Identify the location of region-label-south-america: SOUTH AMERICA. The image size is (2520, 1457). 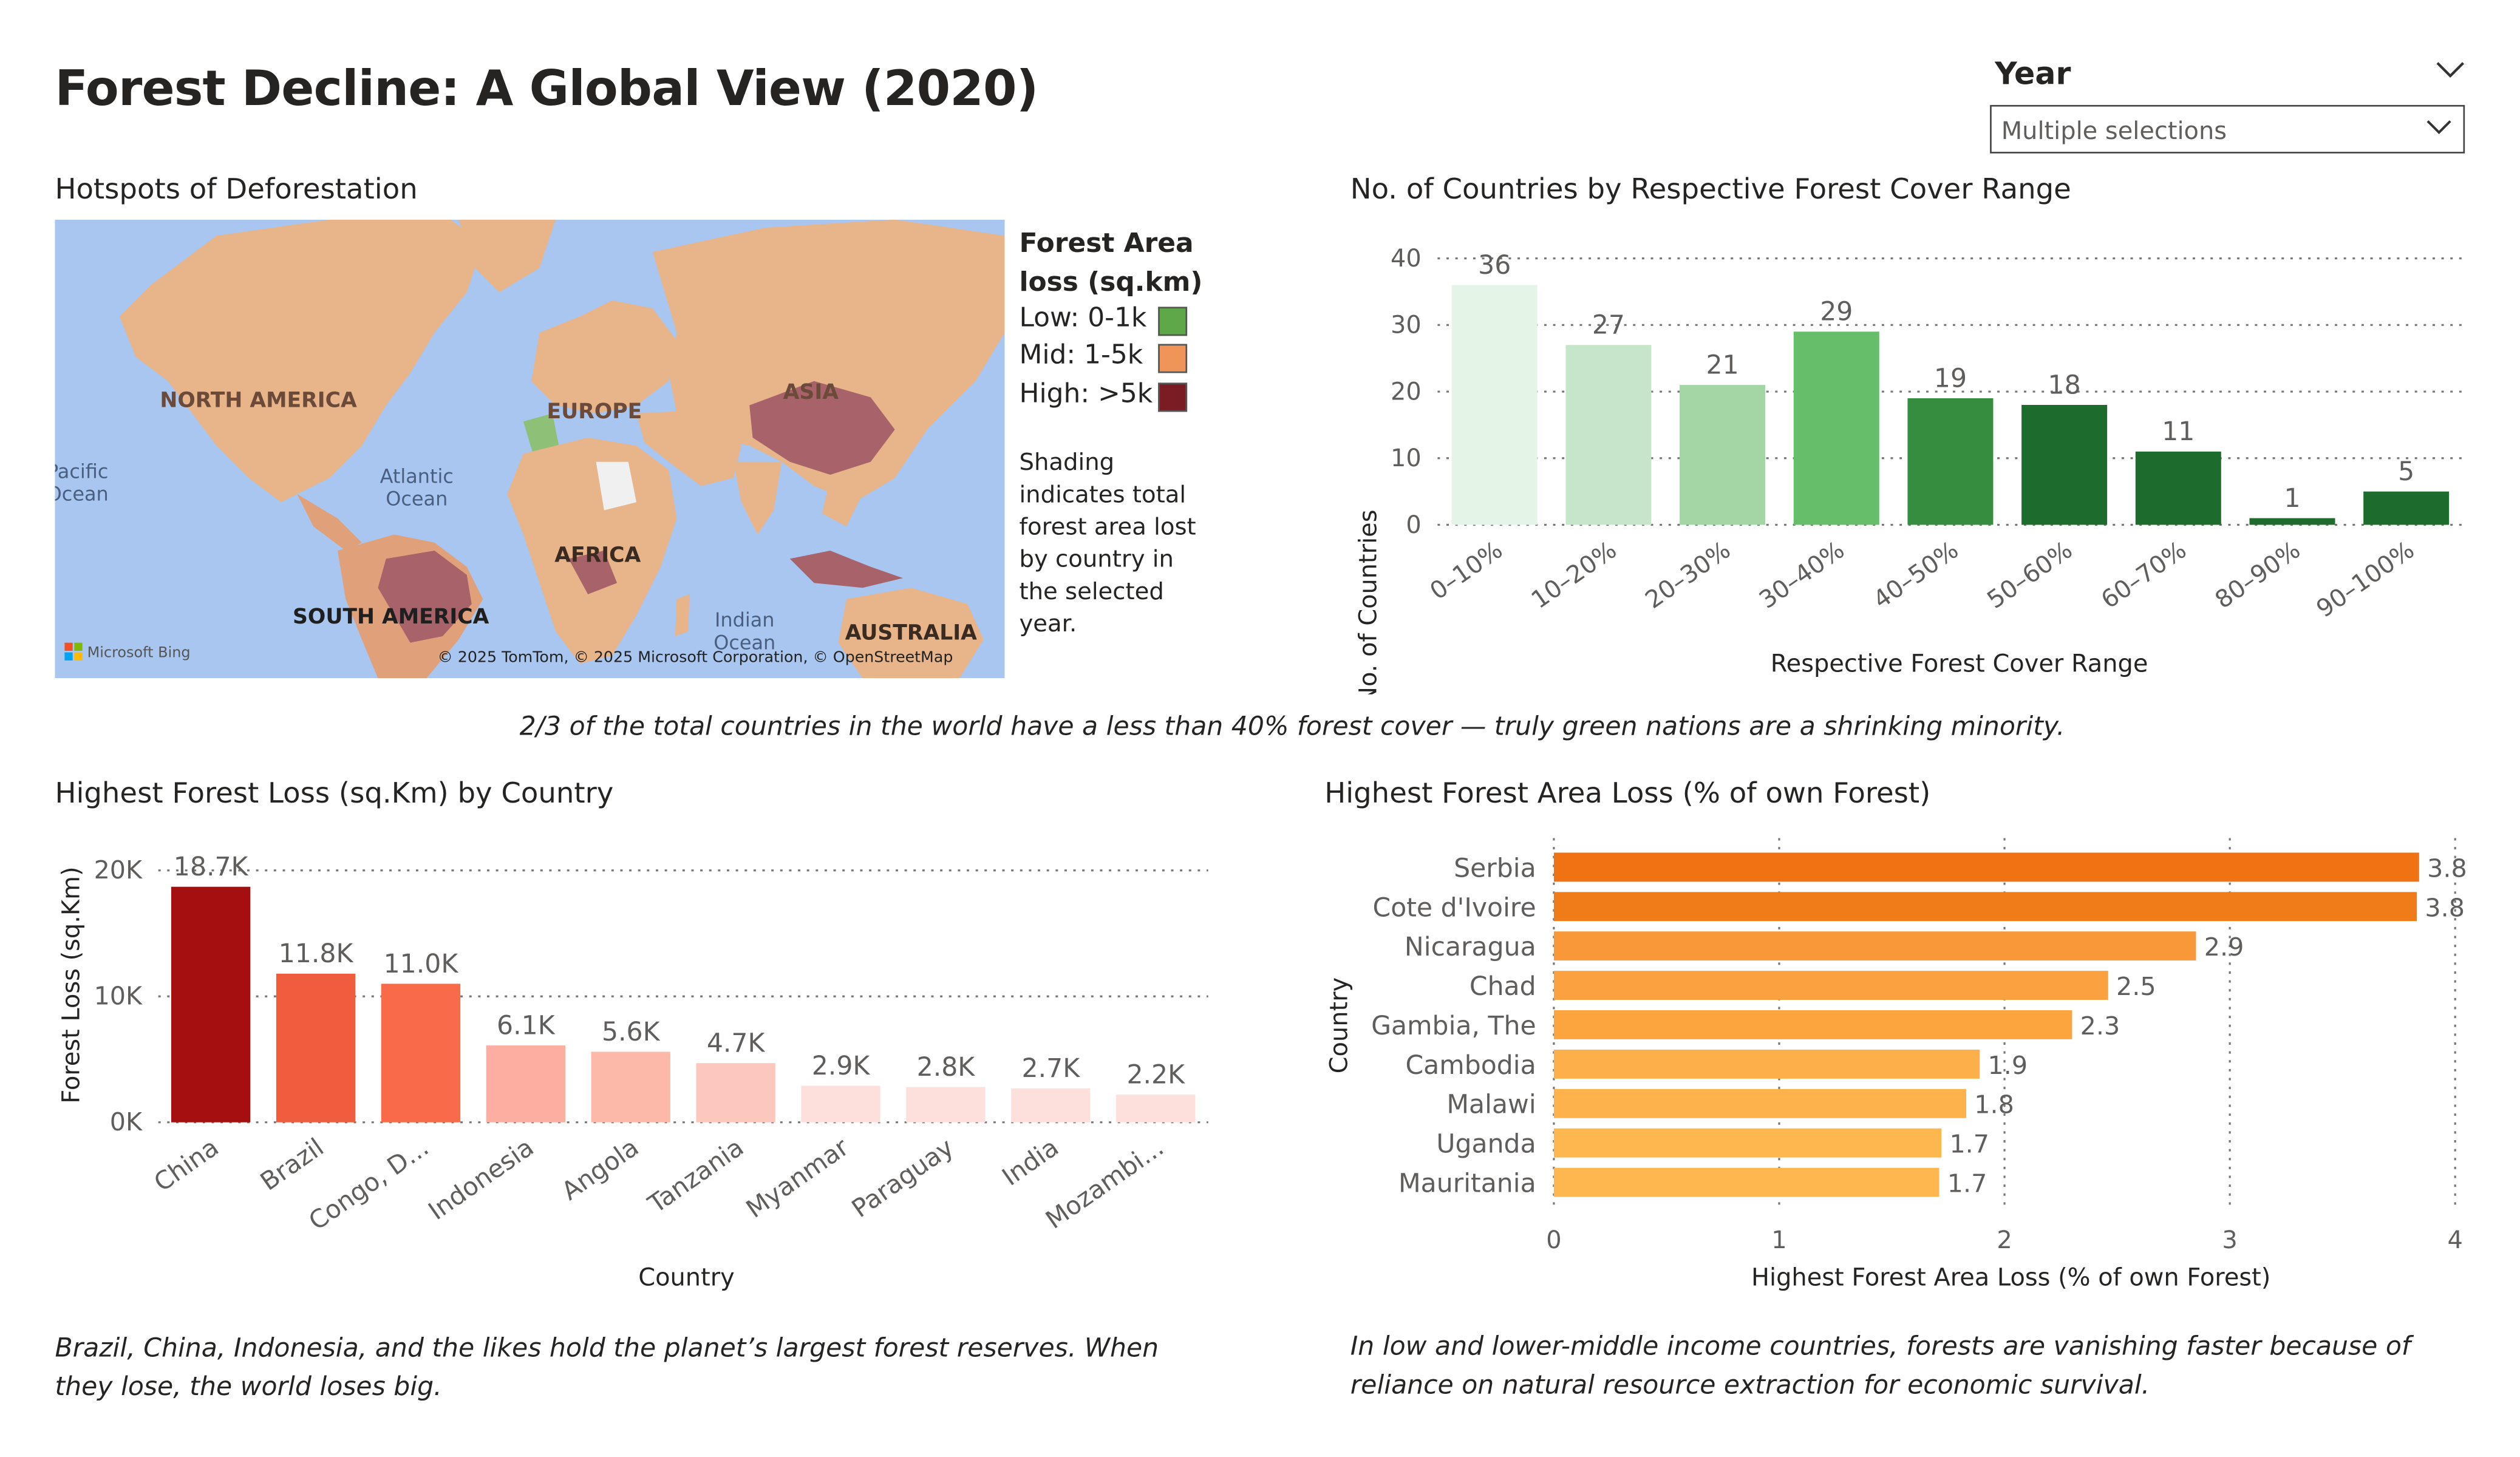
(391, 617).